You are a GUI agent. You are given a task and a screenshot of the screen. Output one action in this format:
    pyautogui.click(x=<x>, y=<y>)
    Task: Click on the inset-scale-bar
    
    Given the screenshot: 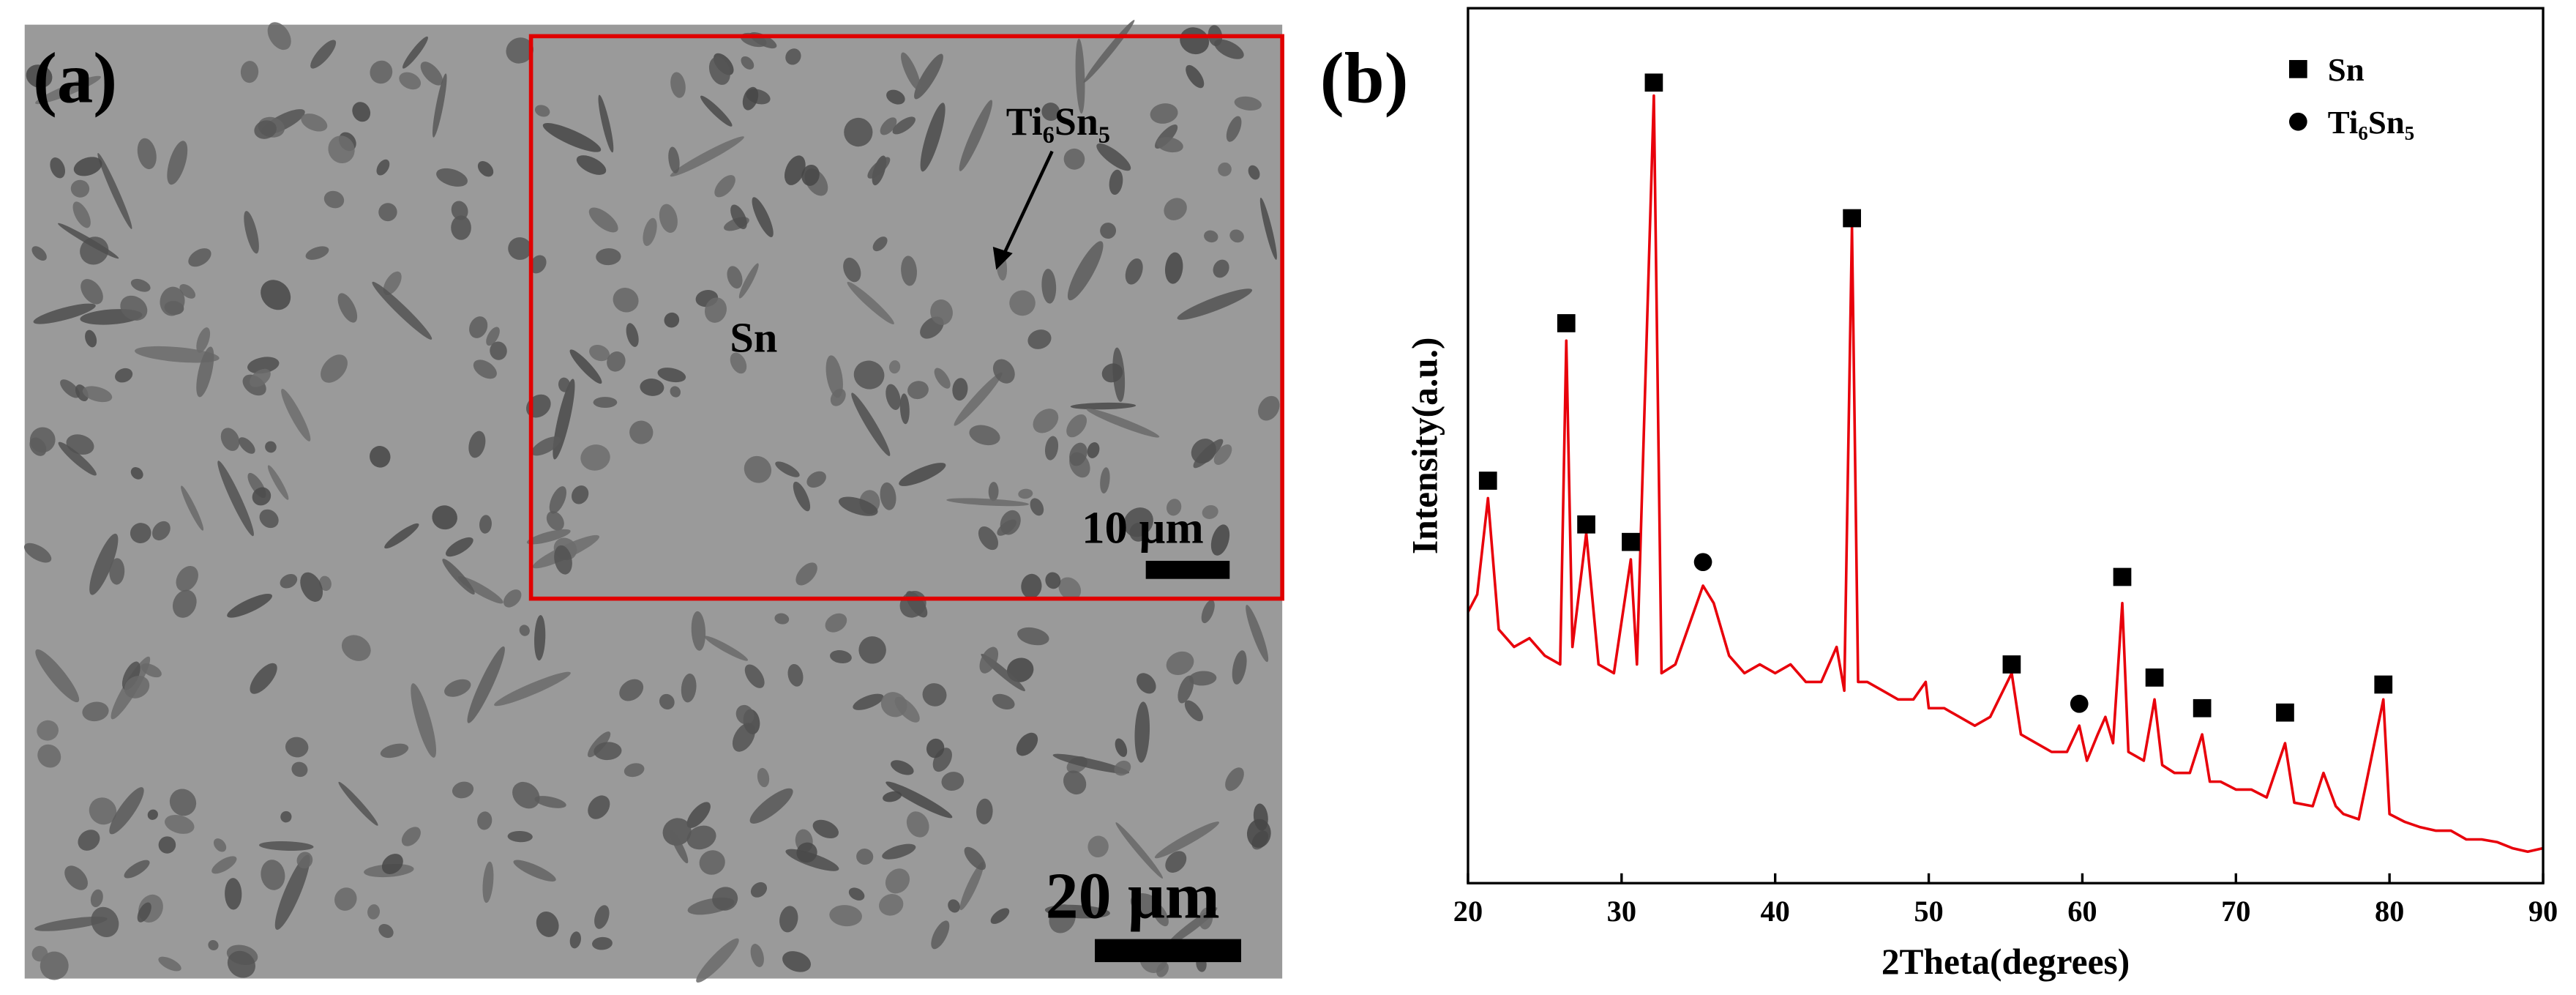 What is the action you would take?
    pyautogui.click(x=1187, y=569)
    